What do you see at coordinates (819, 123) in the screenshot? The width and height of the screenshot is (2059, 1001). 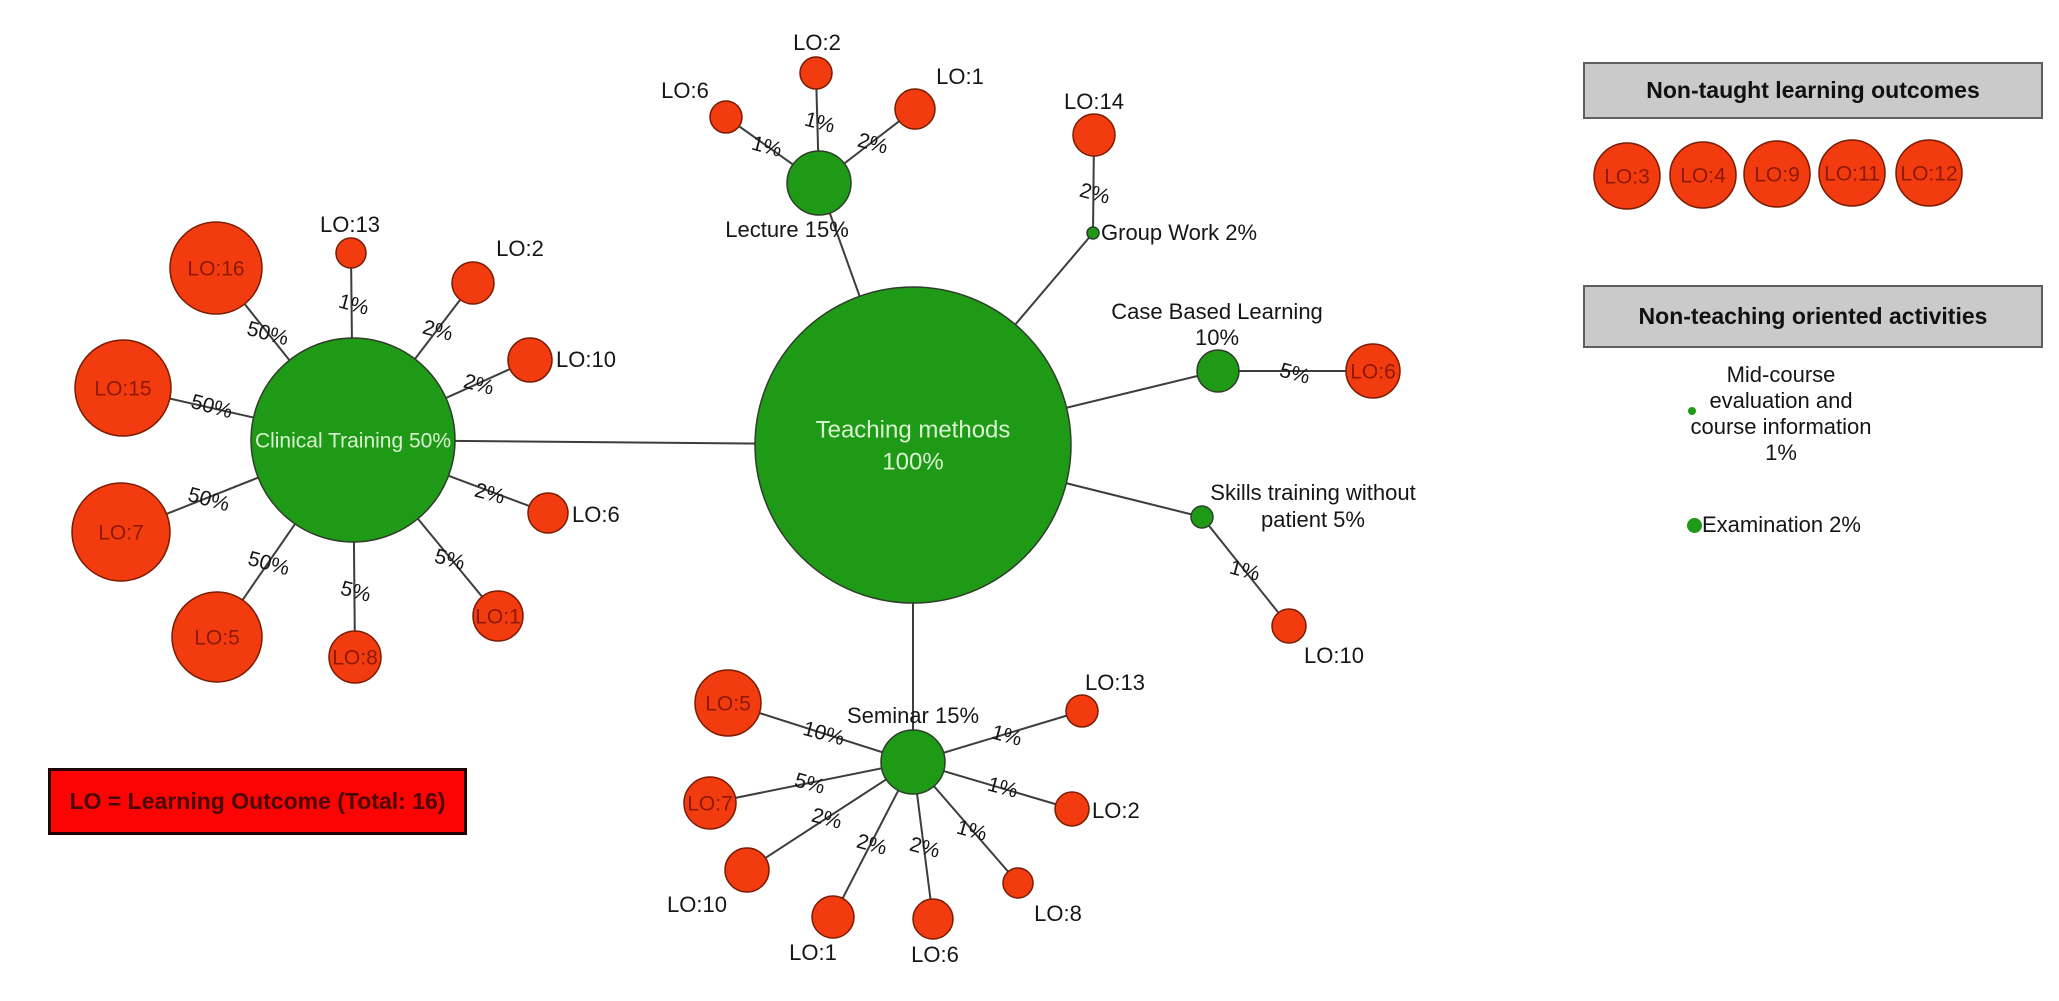 I see `edge-label-lecture-l2: 1%` at bounding box center [819, 123].